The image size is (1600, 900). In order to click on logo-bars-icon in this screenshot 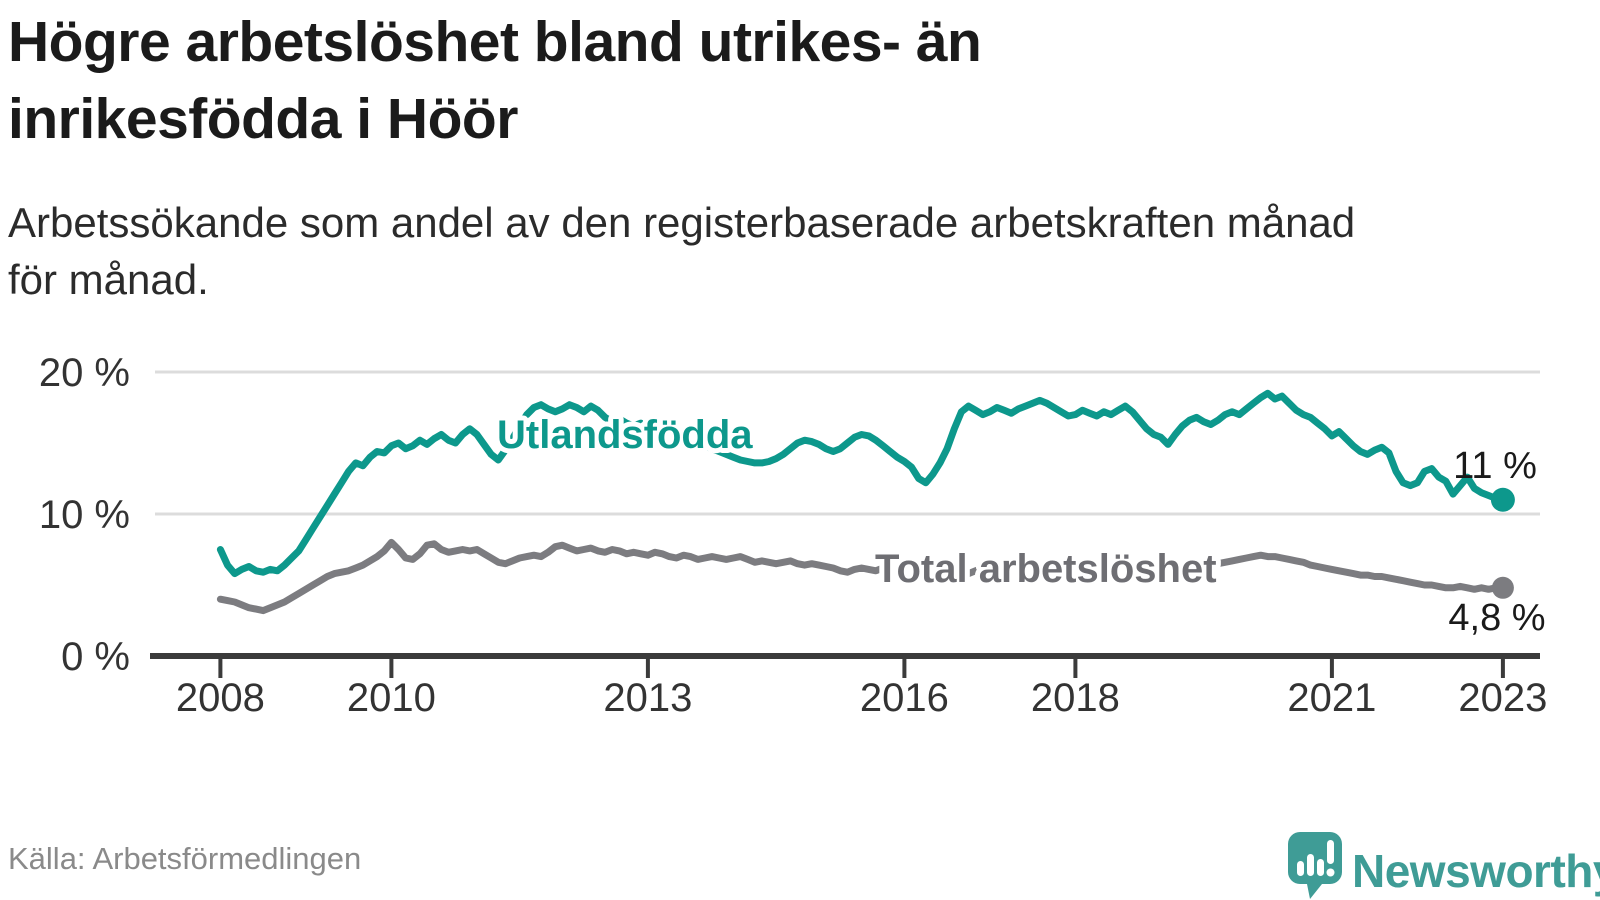, I will do `click(1316, 858)`.